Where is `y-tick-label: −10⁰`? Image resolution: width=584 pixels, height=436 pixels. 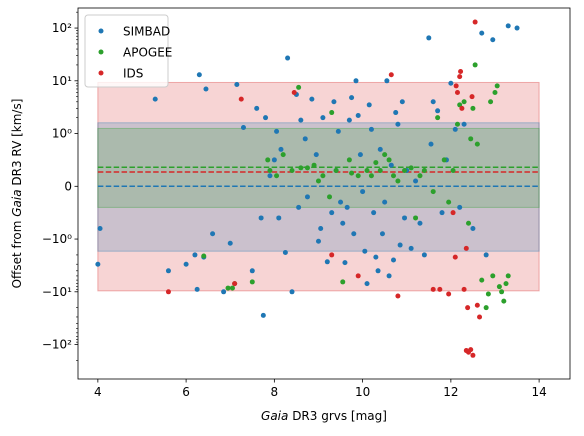 y-tick-label: −10⁰ is located at coordinates (57, 239).